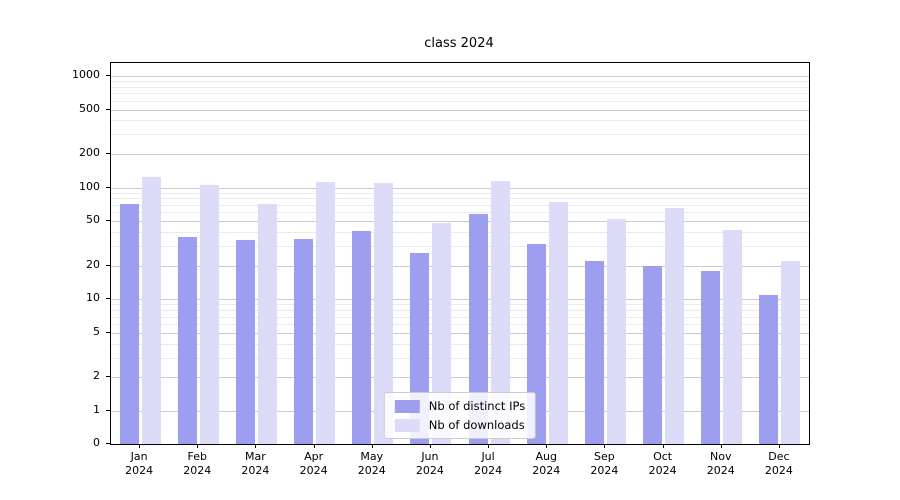 This screenshot has width=900, height=500. Describe the element at coordinates (488, 463) in the screenshot. I see `x-tick-label: Jul 2024` at that location.